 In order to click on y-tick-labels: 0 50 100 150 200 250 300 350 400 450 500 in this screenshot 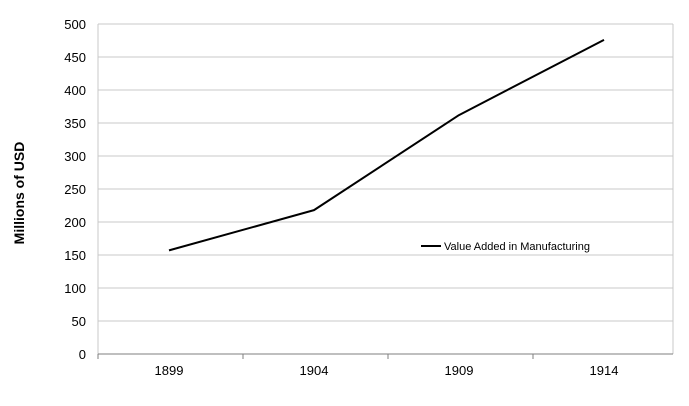, I will do `click(75, 189)`.